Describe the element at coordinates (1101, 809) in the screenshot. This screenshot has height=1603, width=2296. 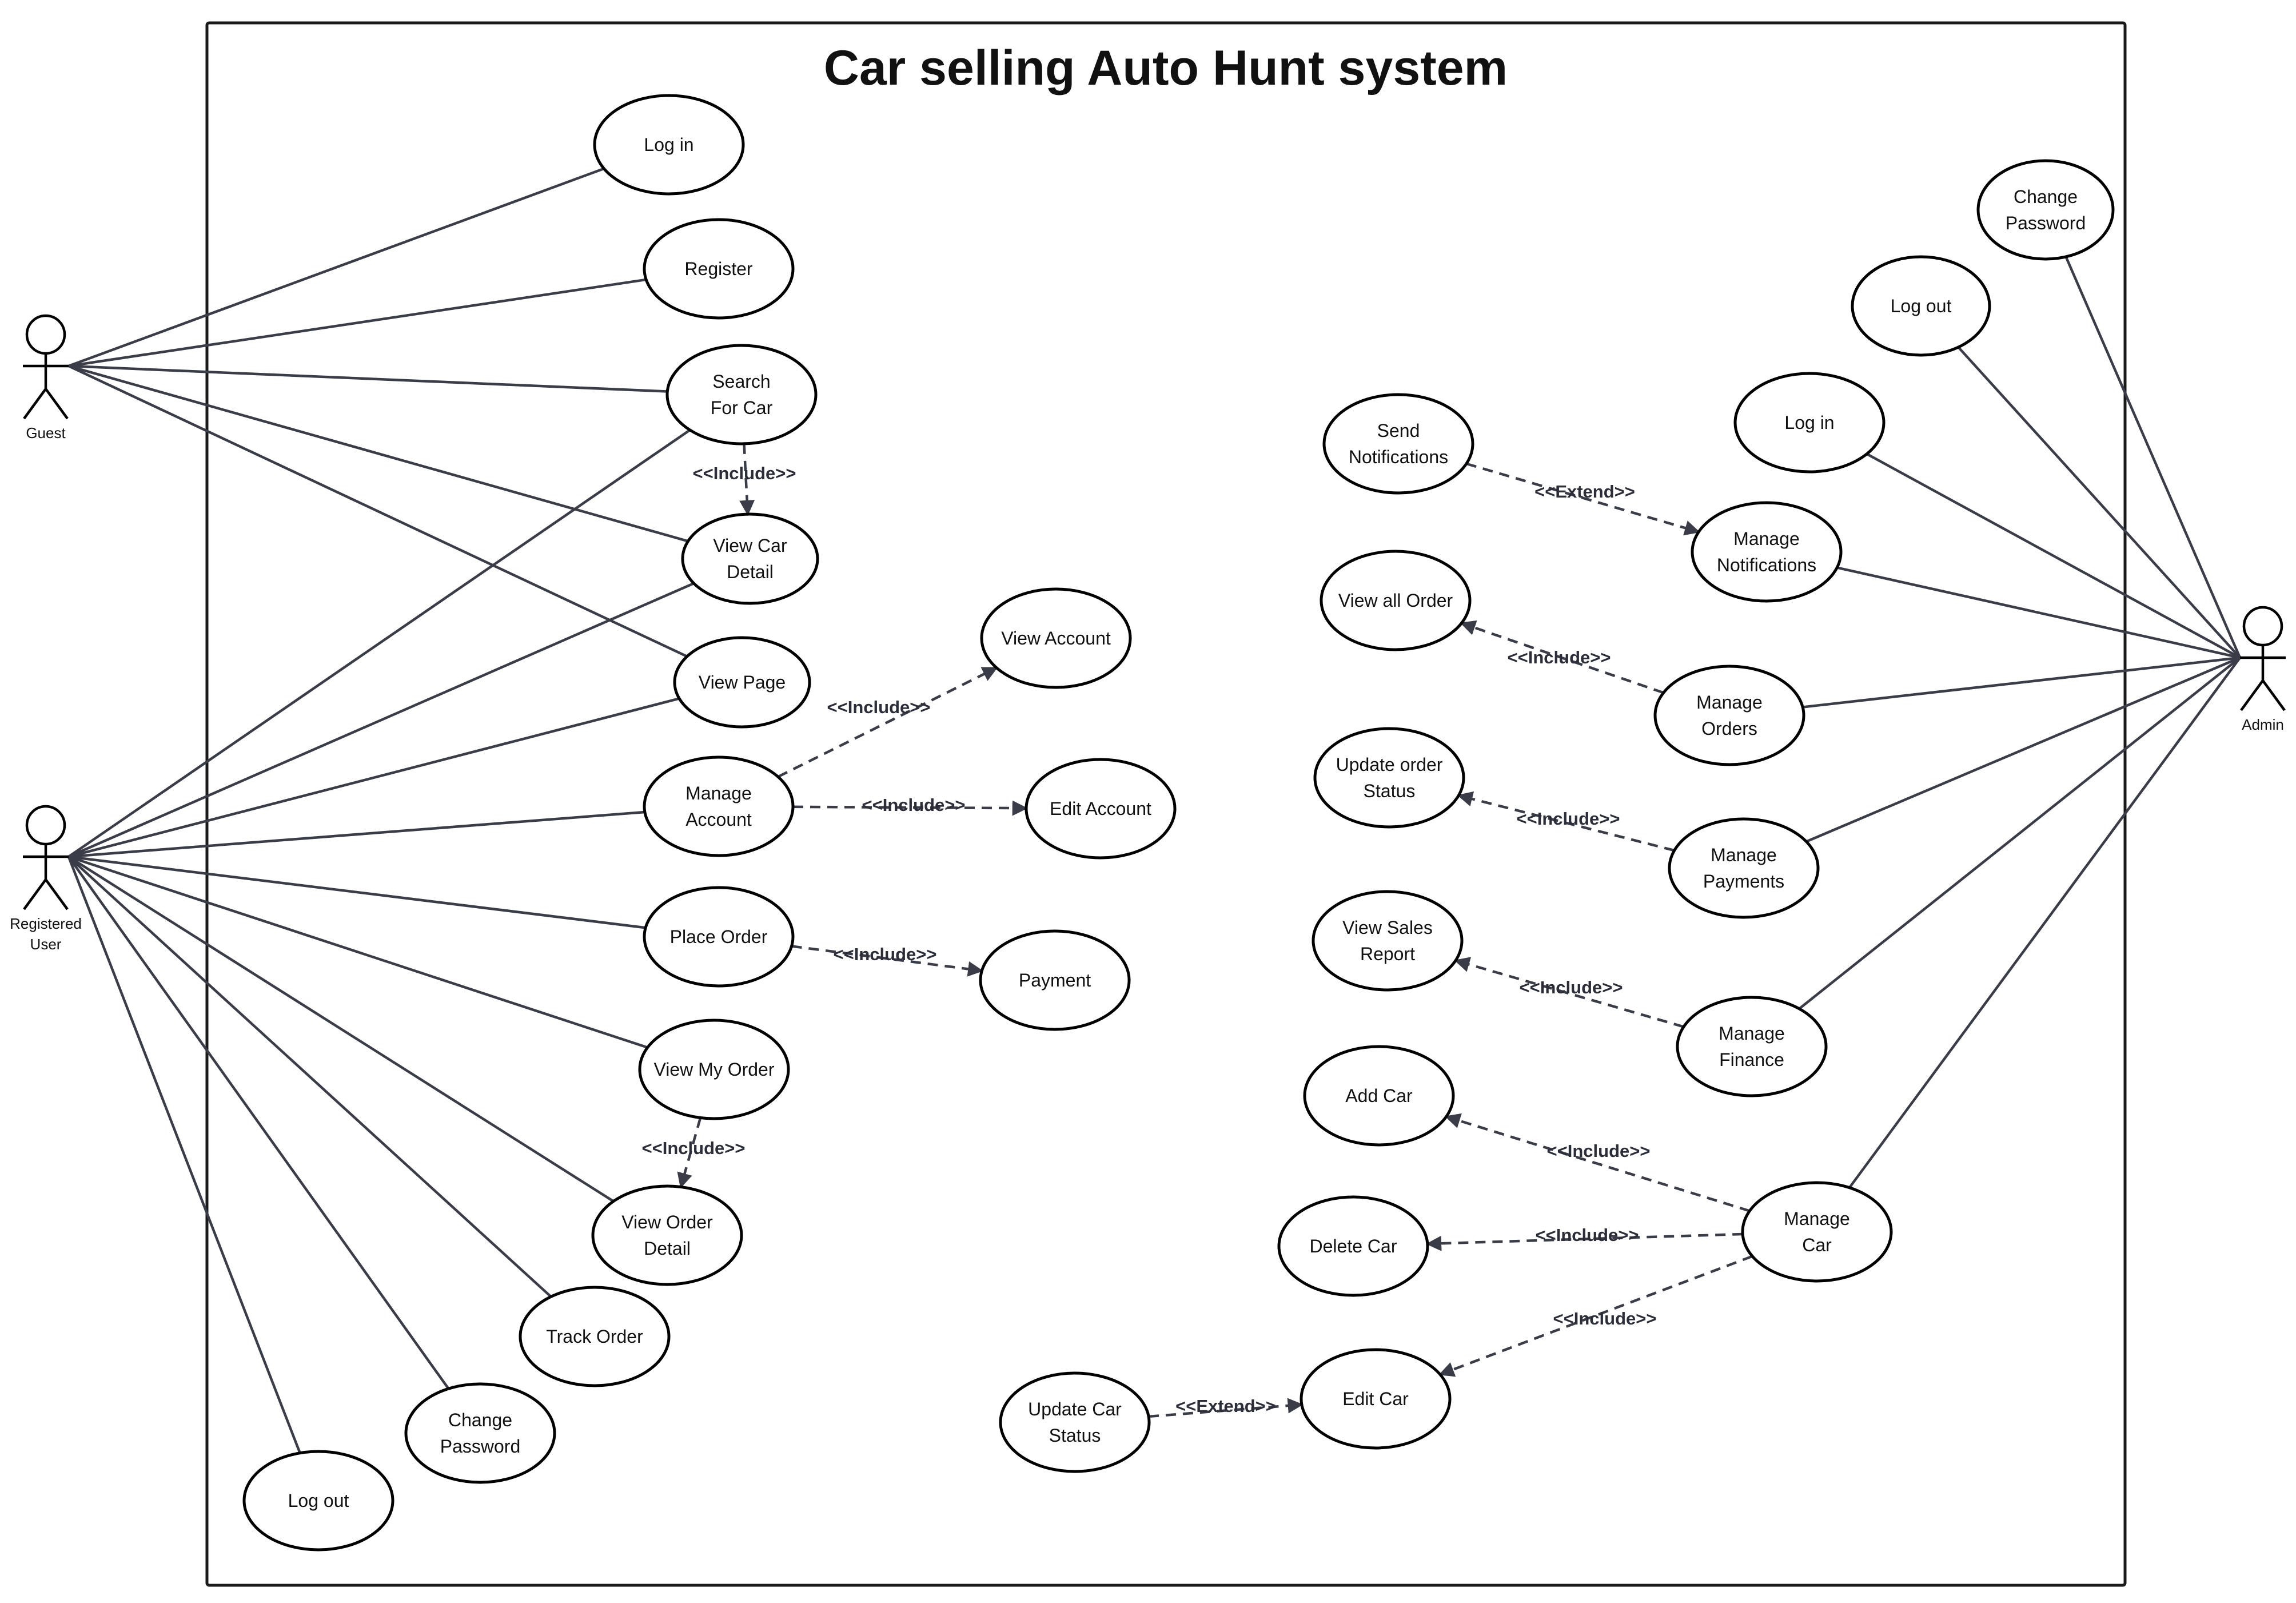
I see `use-case-edit-account: Edit Account` at that location.